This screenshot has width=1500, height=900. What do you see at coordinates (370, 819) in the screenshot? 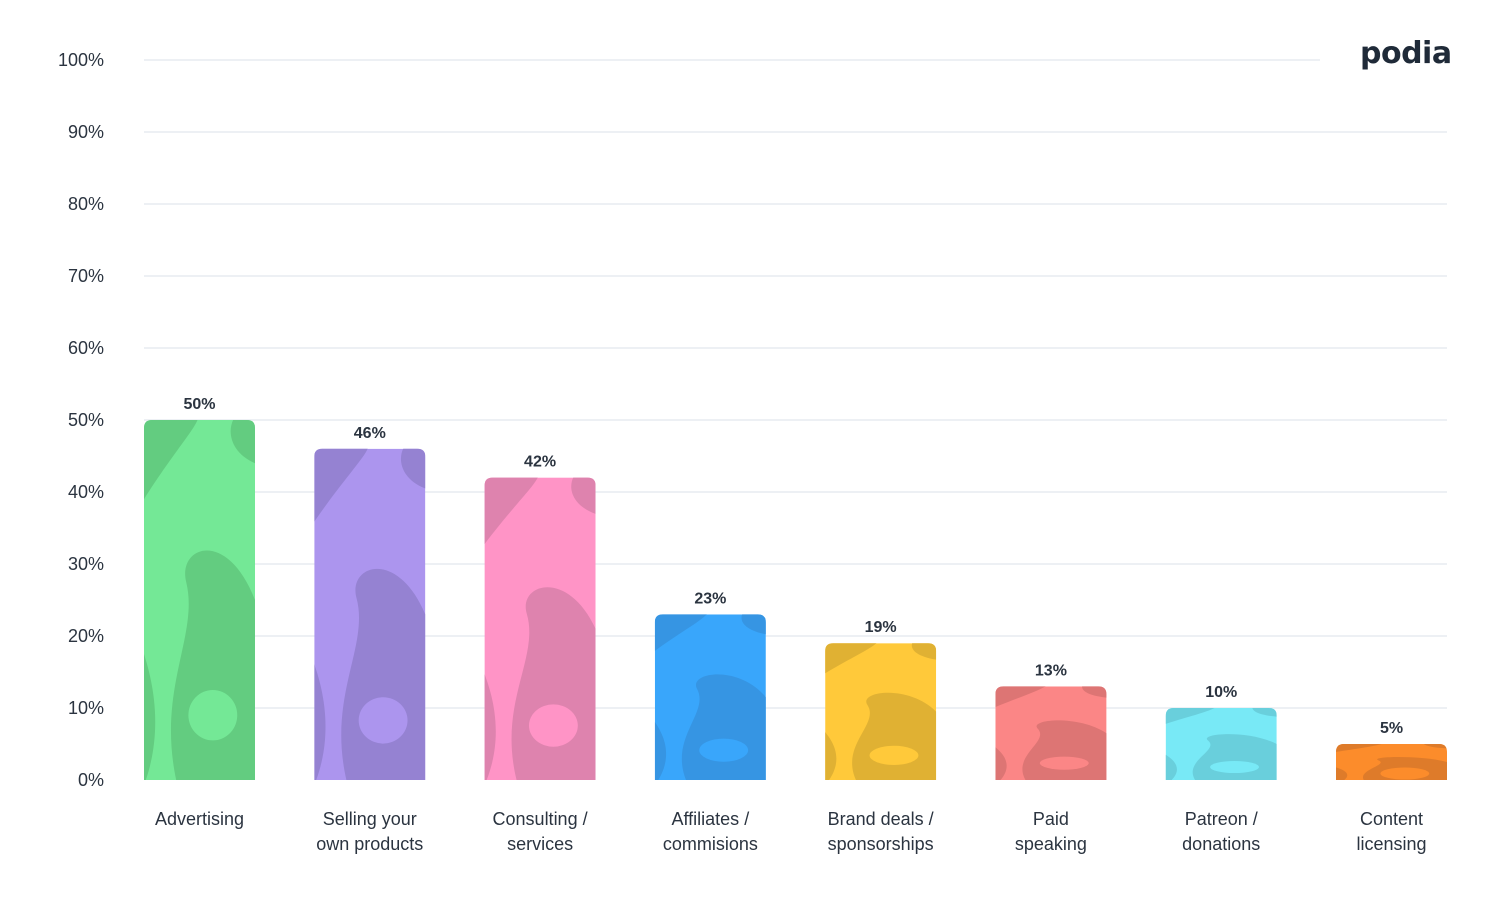
I see `x-category-label-line: Selling your` at bounding box center [370, 819].